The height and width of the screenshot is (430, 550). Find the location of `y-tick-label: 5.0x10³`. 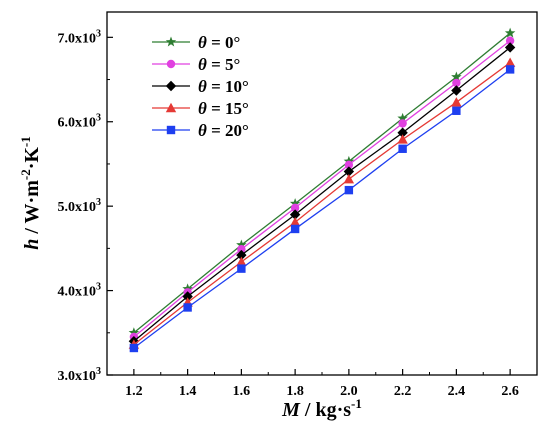

y-tick-label: 5.0x10³ is located at coordinates (80, 206).